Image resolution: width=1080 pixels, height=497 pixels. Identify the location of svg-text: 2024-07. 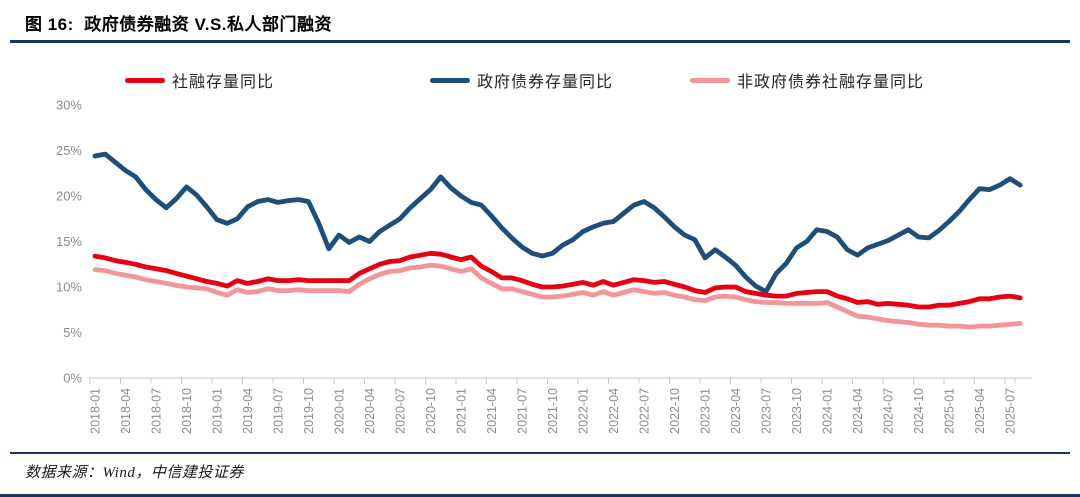
(889, 411).